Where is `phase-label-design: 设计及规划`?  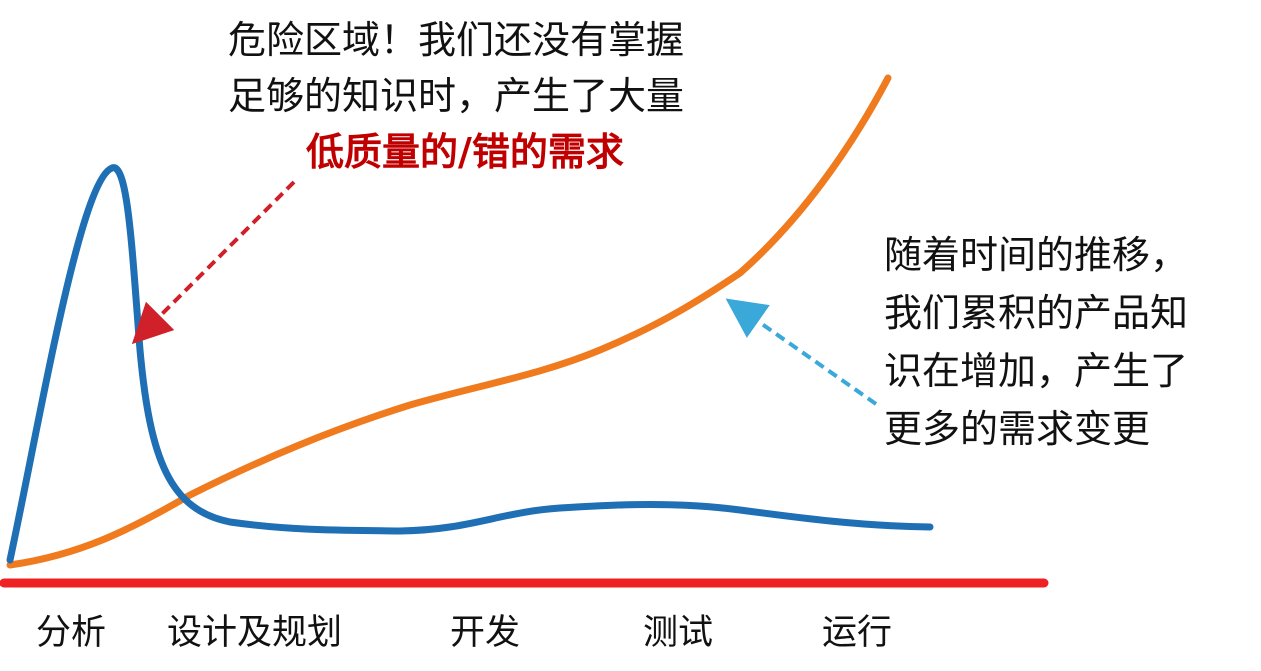 phase-label-design: 设计及规划 is located at coordinates (255, 633).